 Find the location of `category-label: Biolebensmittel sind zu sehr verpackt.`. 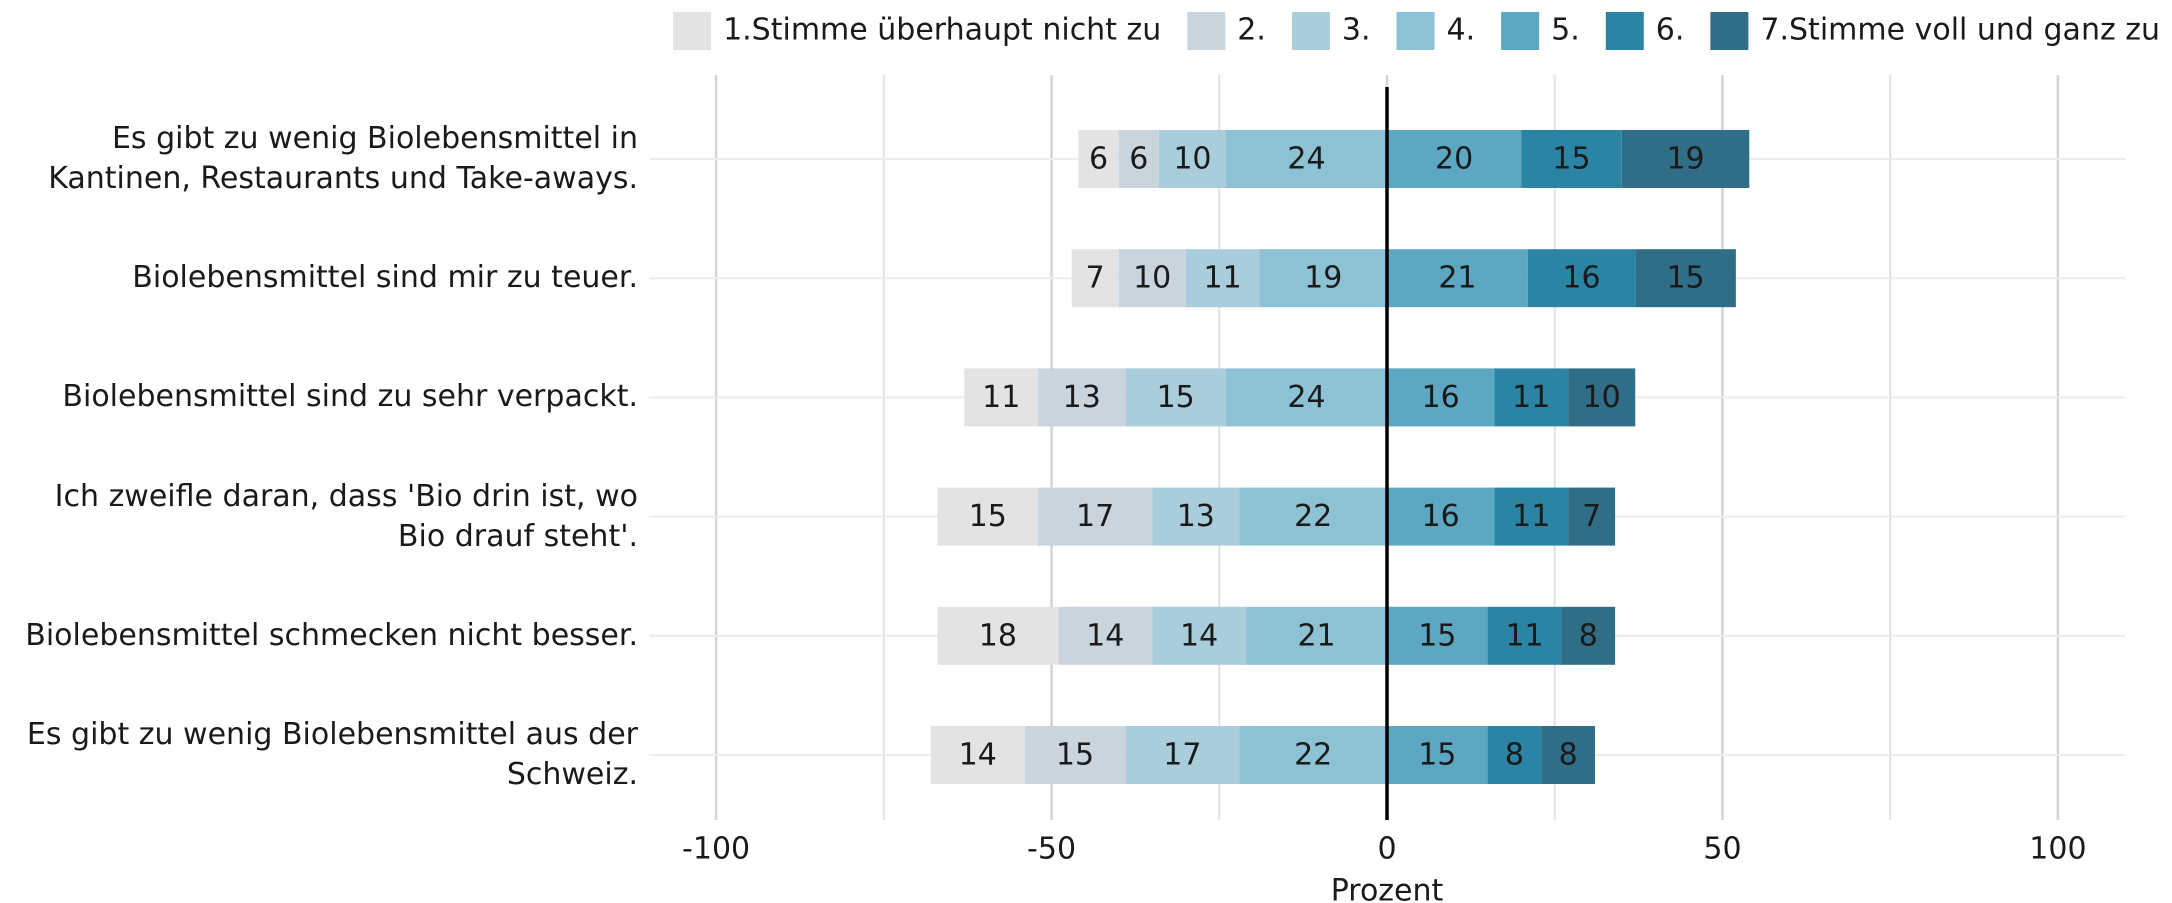

category-label: Biolebensmittel sind zu sehr verpackt. is located at coordinates (350, 397).